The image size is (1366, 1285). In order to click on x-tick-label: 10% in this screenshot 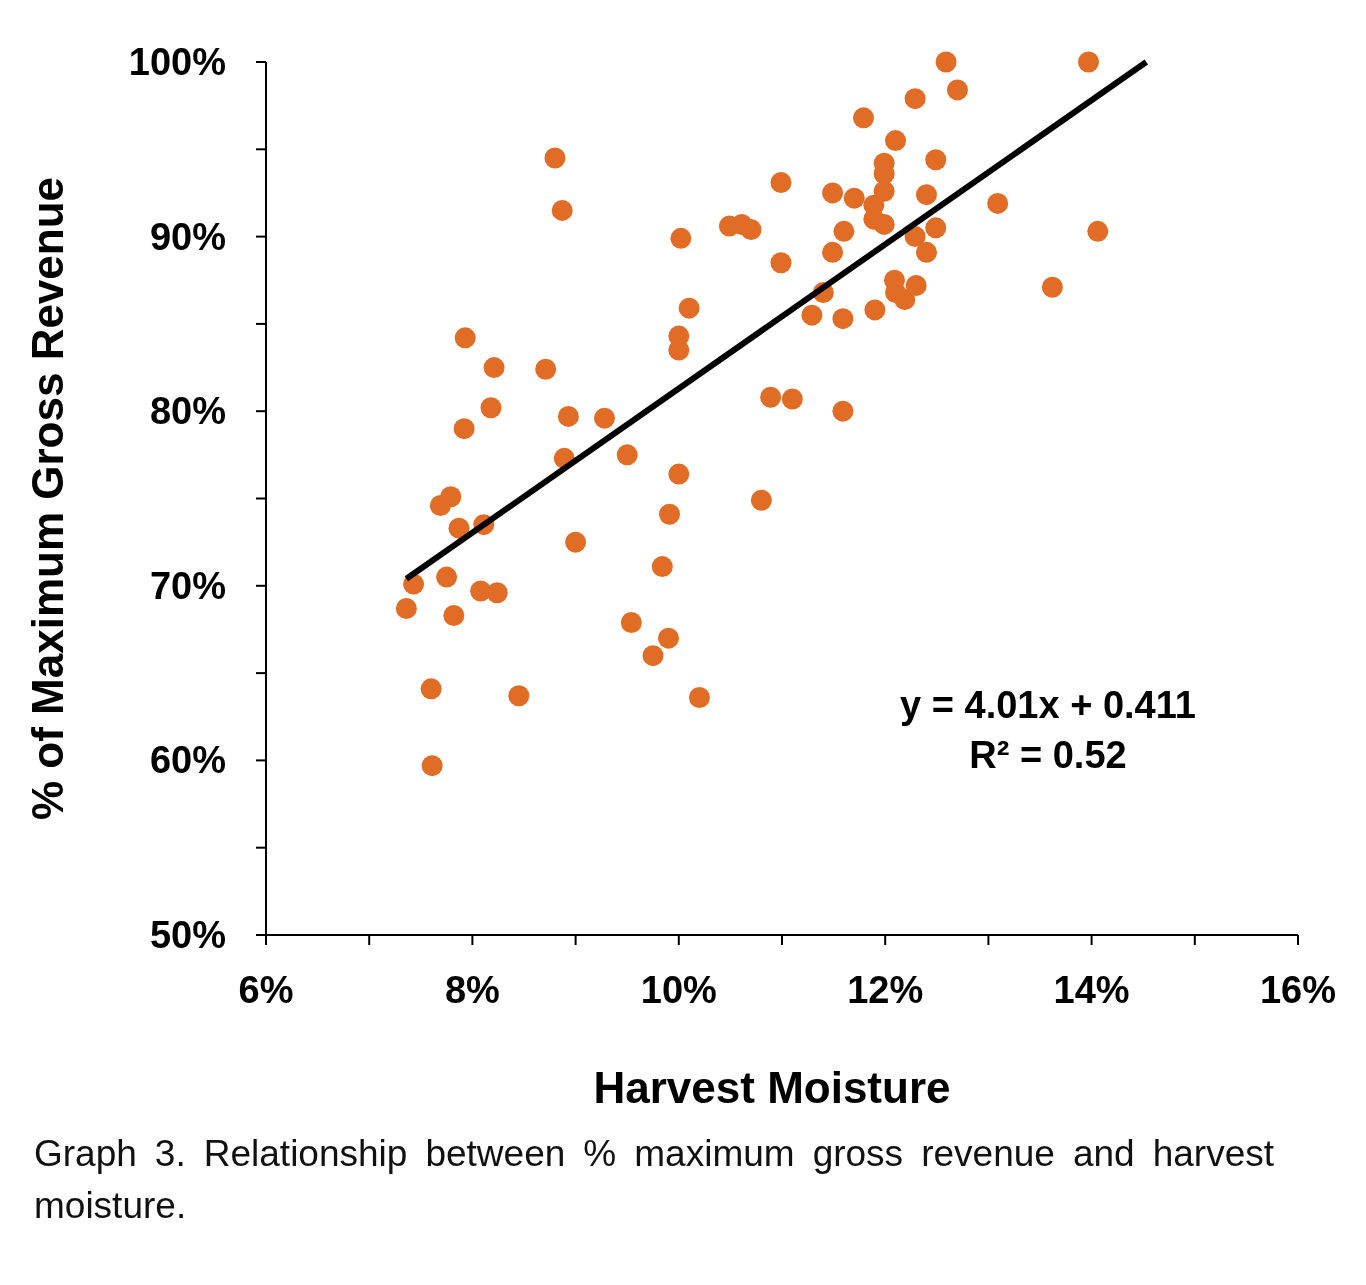, I will do `click(678, 990)`.